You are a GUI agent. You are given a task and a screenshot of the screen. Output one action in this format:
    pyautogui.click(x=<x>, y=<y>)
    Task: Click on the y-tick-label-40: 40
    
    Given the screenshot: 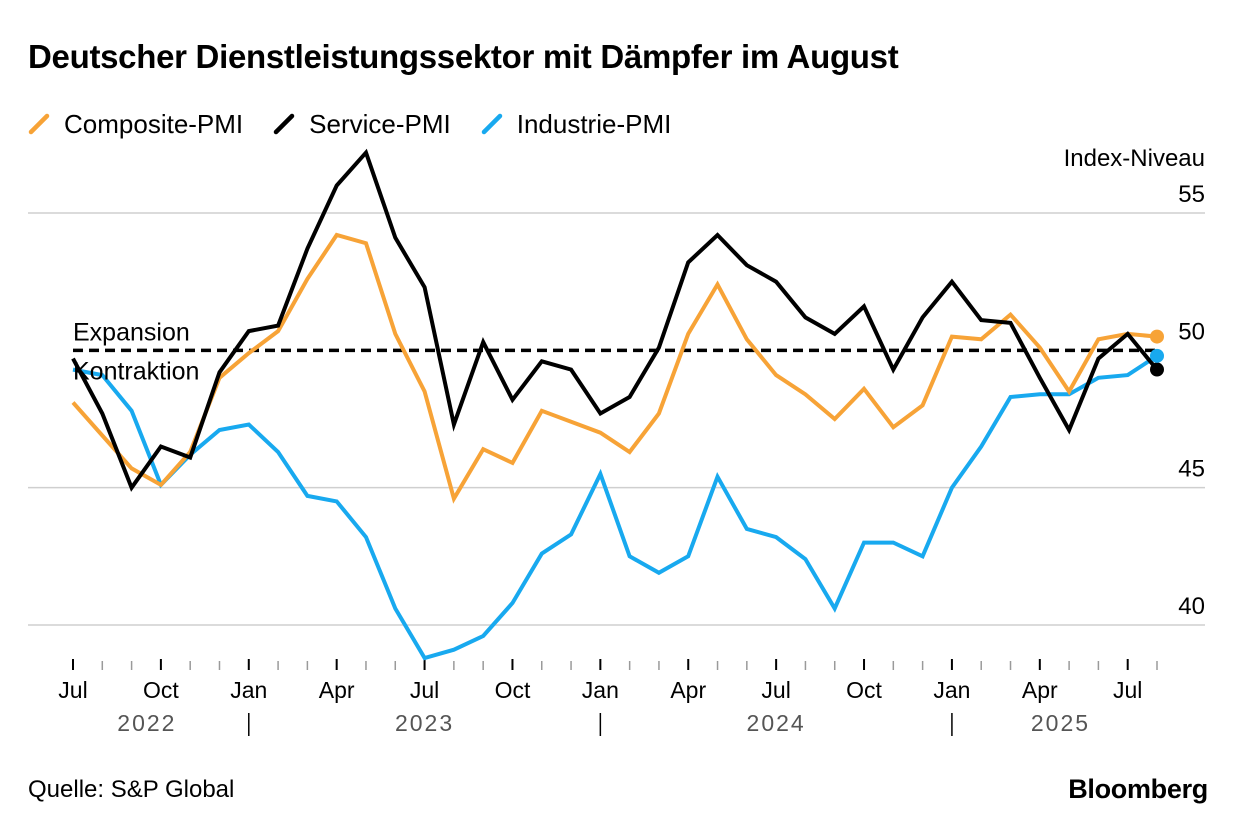 What is the action you would take?
    pyautogui.click(x=1191, y=606)
    